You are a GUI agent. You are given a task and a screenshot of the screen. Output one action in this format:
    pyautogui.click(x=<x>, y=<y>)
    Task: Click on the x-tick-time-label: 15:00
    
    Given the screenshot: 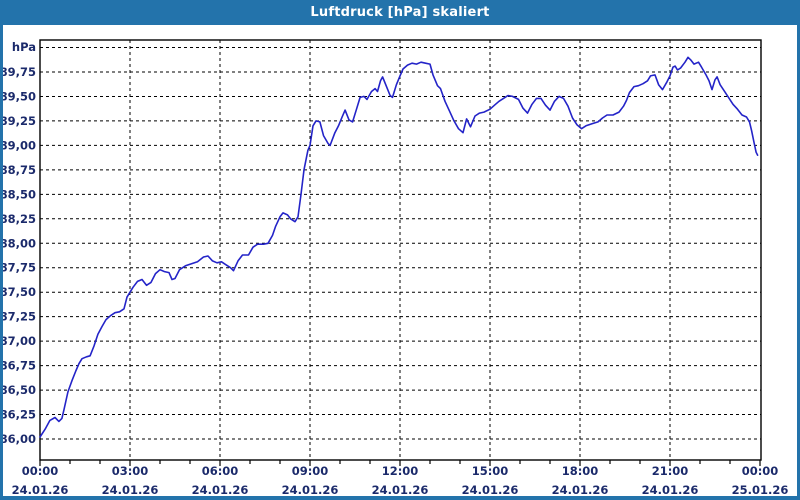 What is the action you would take?
    pyautogui.click(x=490, y=471)
    